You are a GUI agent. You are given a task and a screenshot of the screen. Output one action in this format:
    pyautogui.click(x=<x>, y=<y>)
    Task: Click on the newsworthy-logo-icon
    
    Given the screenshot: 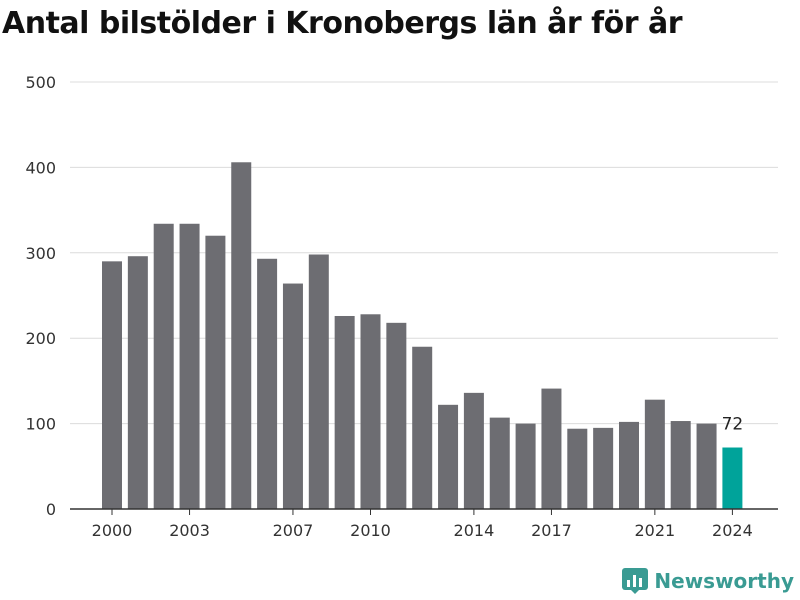 What is the action you would take?
    pyautogui.click(x=635, y=581)
    